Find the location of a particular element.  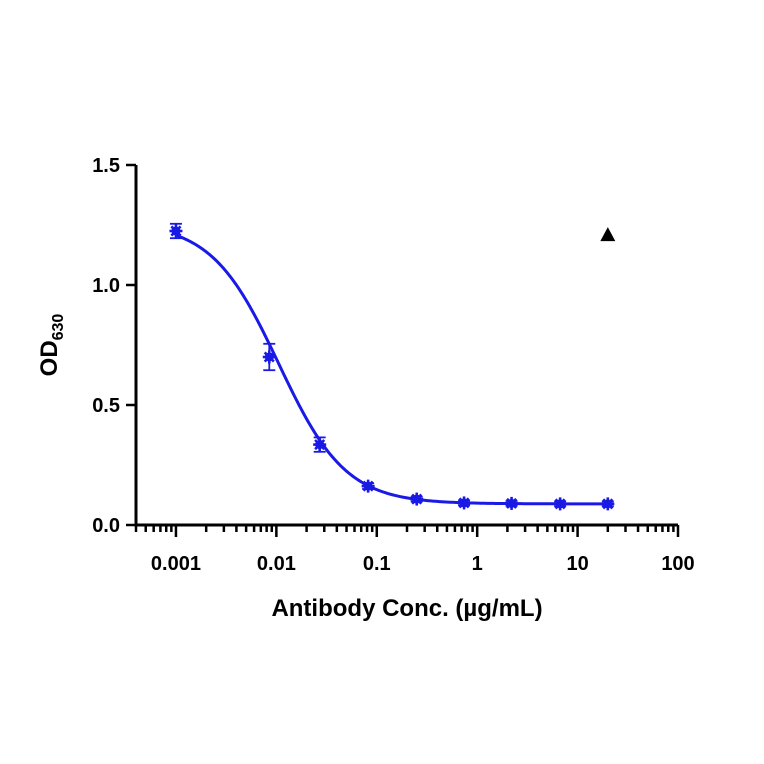

x-axis-title: Antibody Conc. (µg/mL) is located at coordinates (406, 608).